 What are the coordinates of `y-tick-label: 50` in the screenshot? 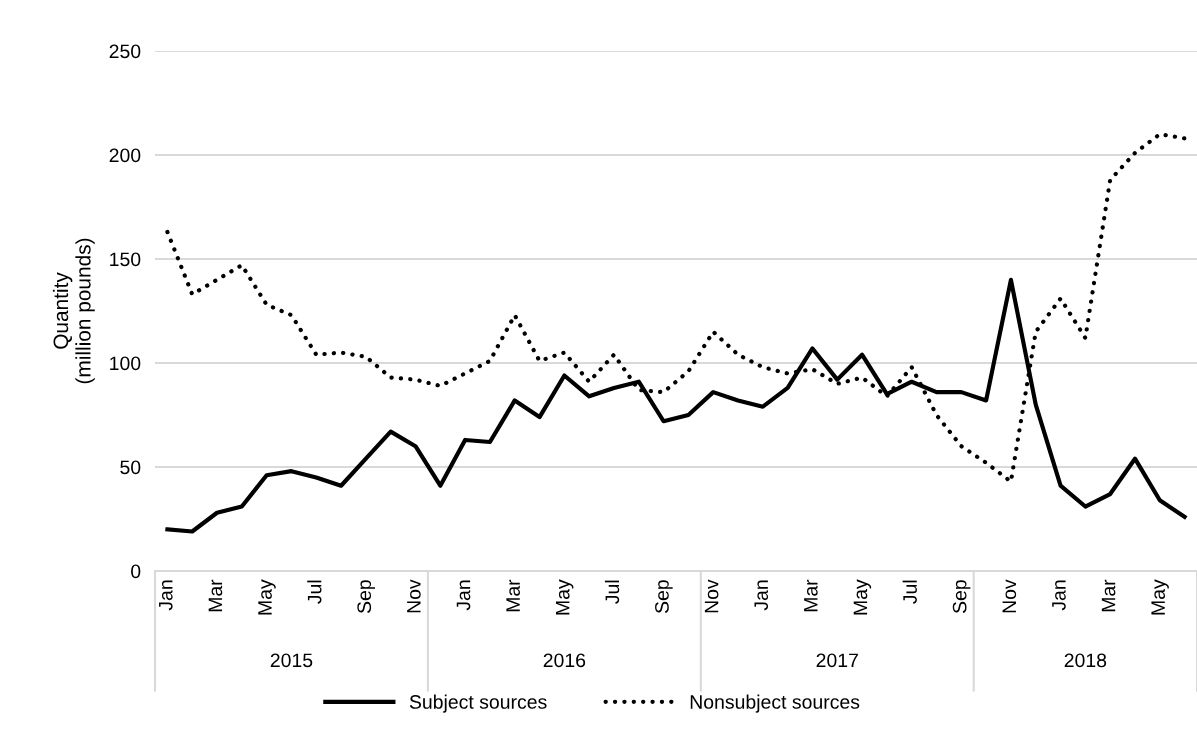 It's located at (130, 467).